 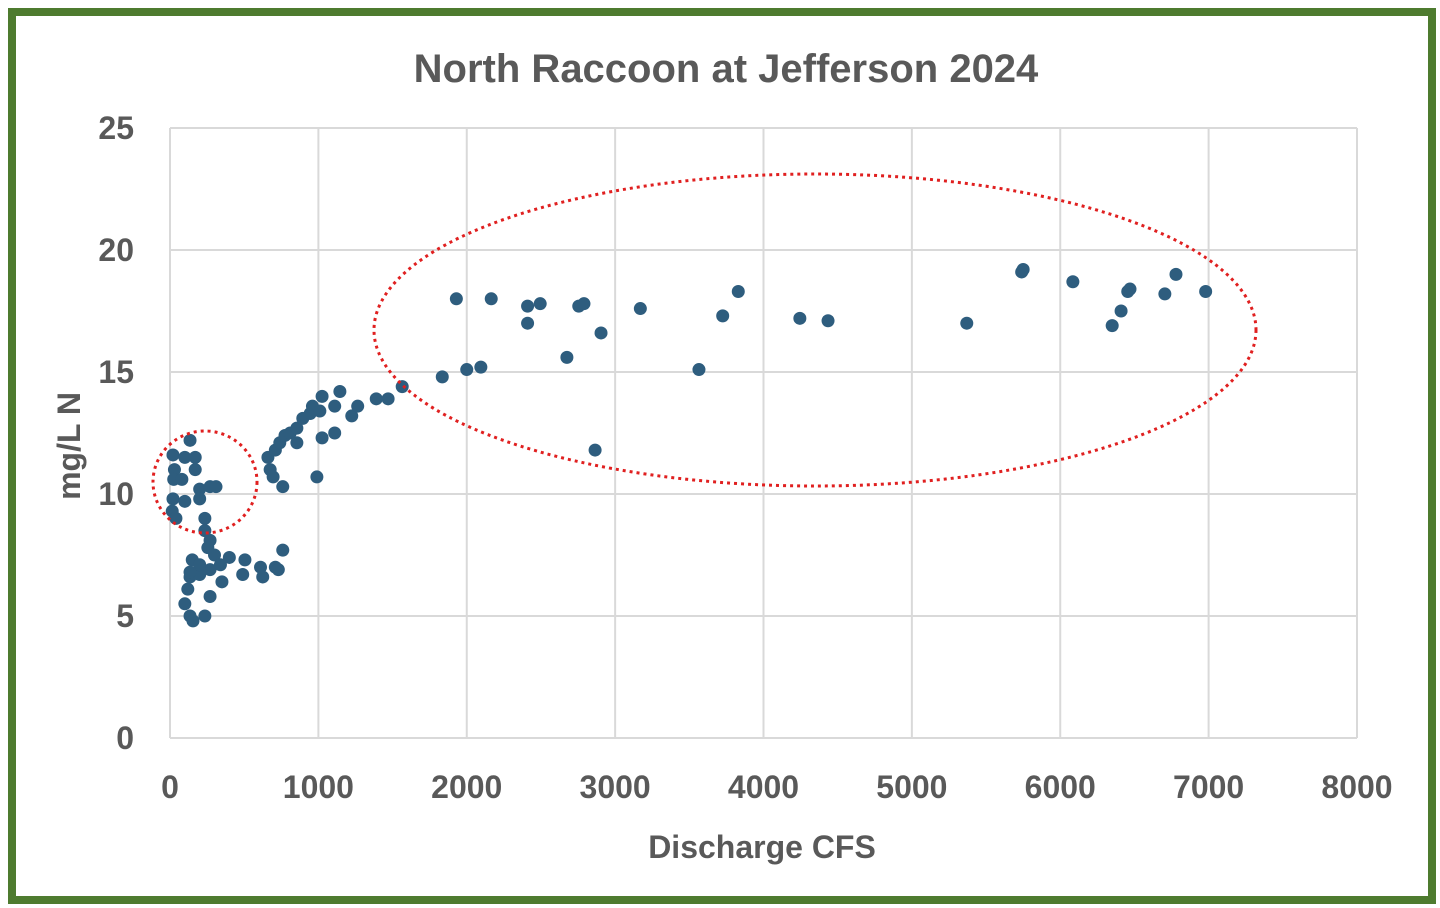 I want to click on y-tick-label: 15, so click(x=116, y=372).